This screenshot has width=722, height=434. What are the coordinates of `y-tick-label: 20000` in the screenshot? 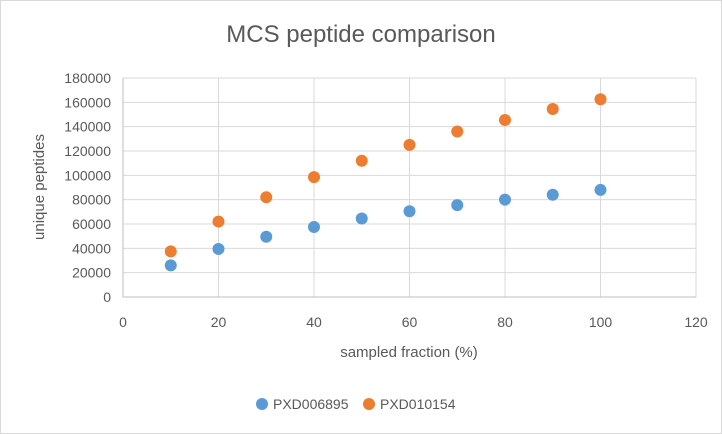 It's located at (91, 273).